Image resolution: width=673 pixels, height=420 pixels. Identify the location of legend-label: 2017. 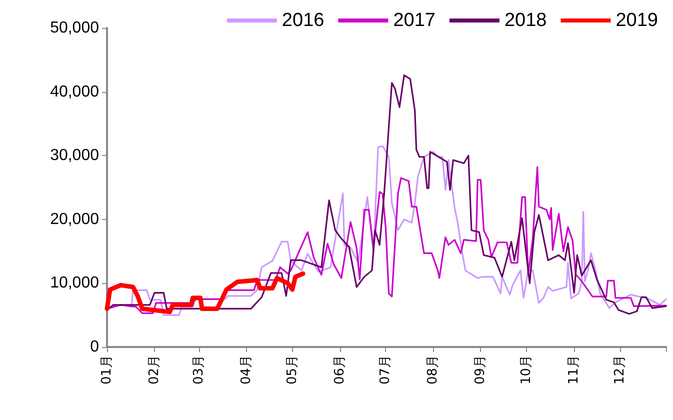
(414, 20).